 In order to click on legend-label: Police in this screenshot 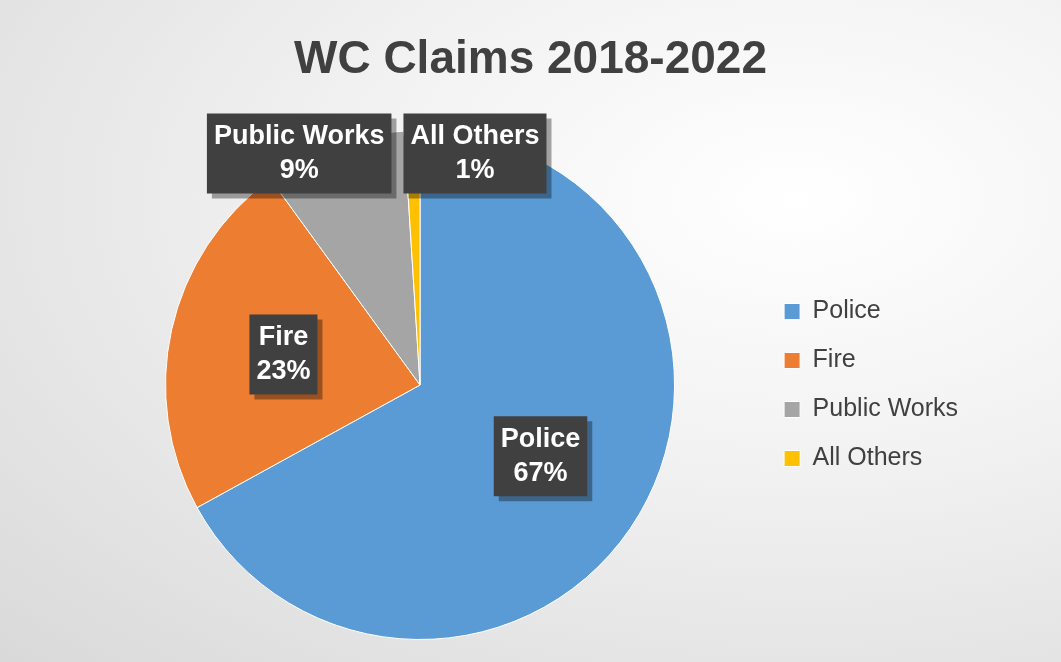, I will do `click(846, 309)`.